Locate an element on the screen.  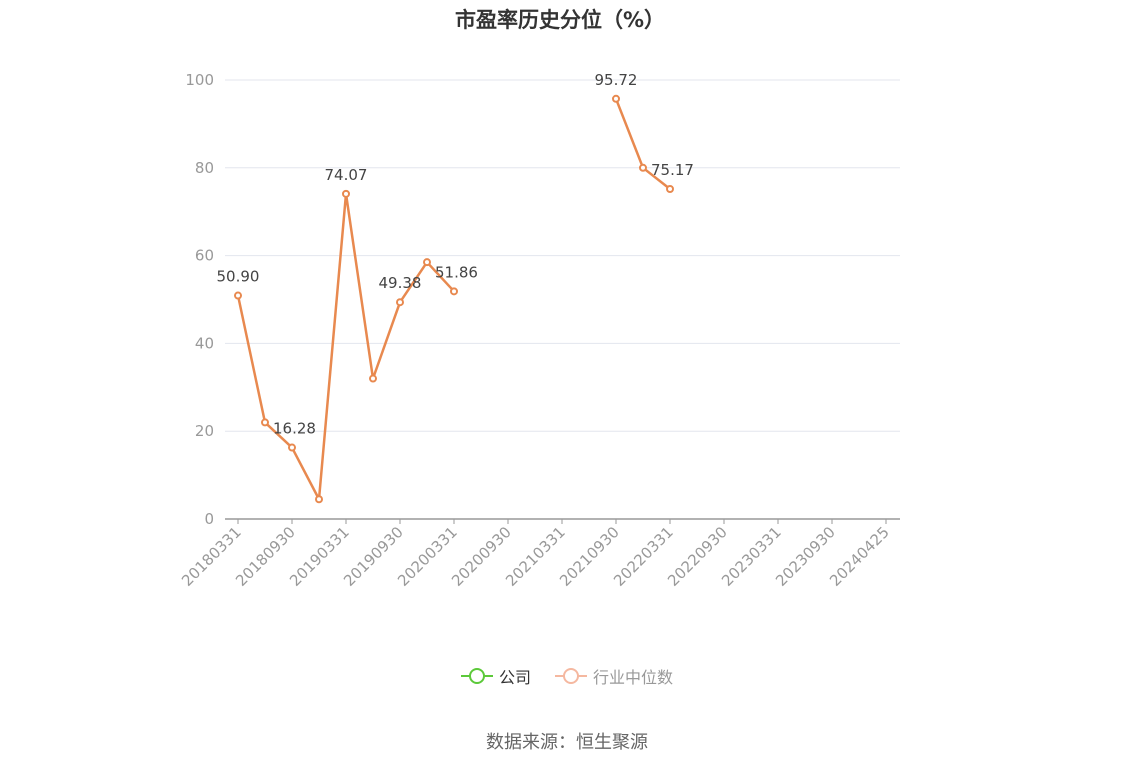
legend-item-industry-median: 行业中位数 is located at coordinates (614, 676).